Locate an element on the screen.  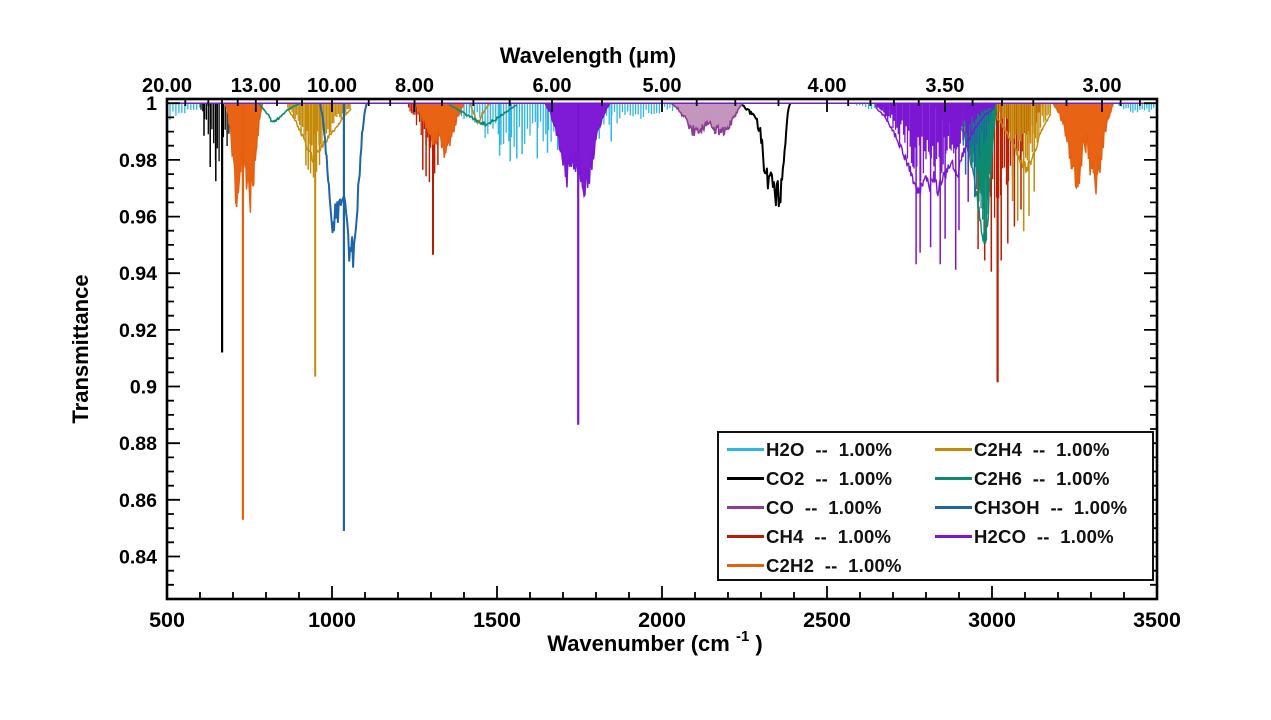
legend-label-C2H4: C2H4 -- 1.00% is located at coordinates (1042, 449).